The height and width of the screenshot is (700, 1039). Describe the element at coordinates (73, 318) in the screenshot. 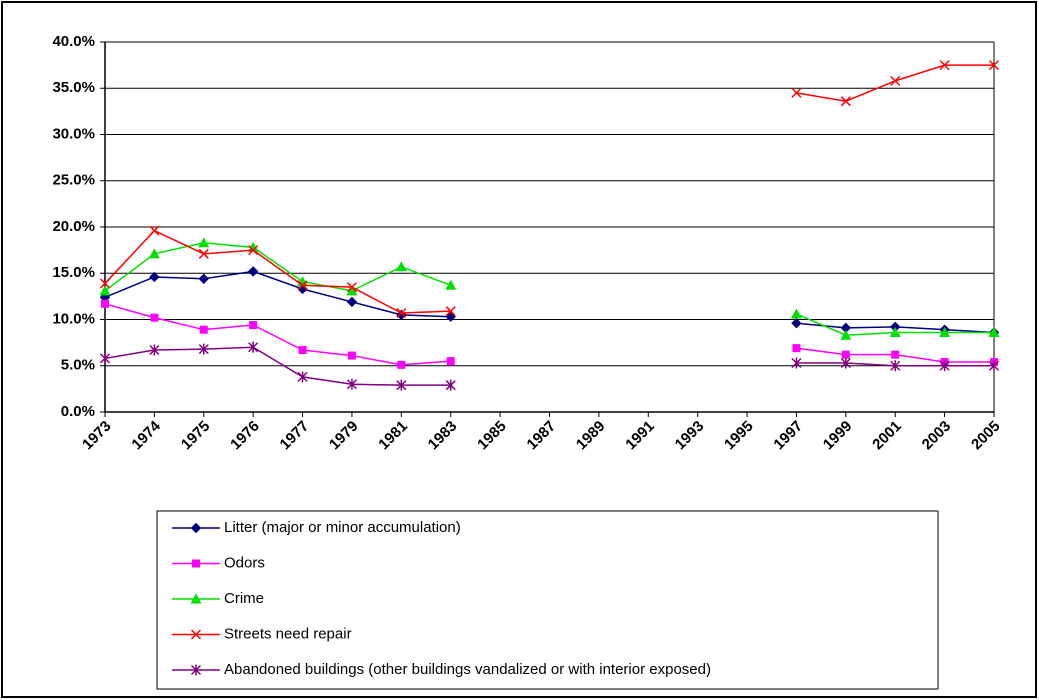

I see `y-tick-label: 10.0%` at that location.